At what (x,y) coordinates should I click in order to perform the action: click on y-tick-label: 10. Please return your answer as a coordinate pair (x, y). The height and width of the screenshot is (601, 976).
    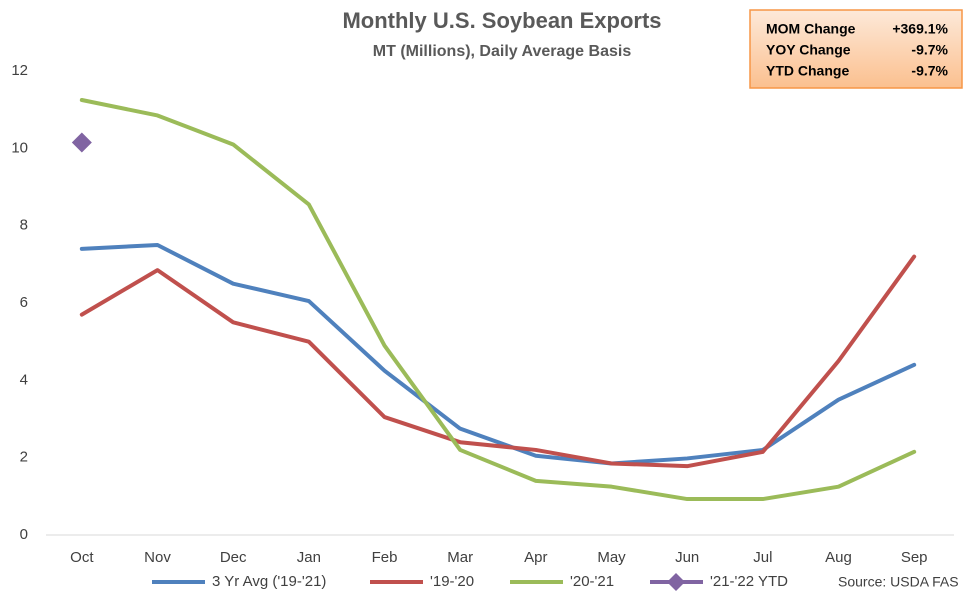
    Looking at the image, I should click on (19, 147).